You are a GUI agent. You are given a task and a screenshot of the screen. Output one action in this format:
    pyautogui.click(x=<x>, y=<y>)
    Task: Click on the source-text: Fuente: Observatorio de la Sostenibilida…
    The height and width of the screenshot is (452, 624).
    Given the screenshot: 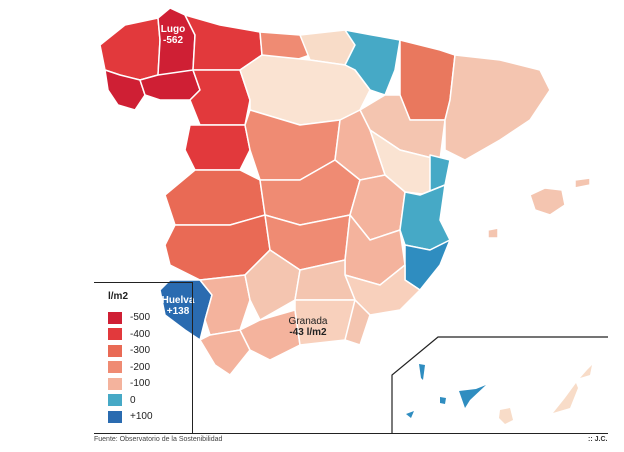 What is the action you would take?
    pyautogui.click(x=158, y=439)
    